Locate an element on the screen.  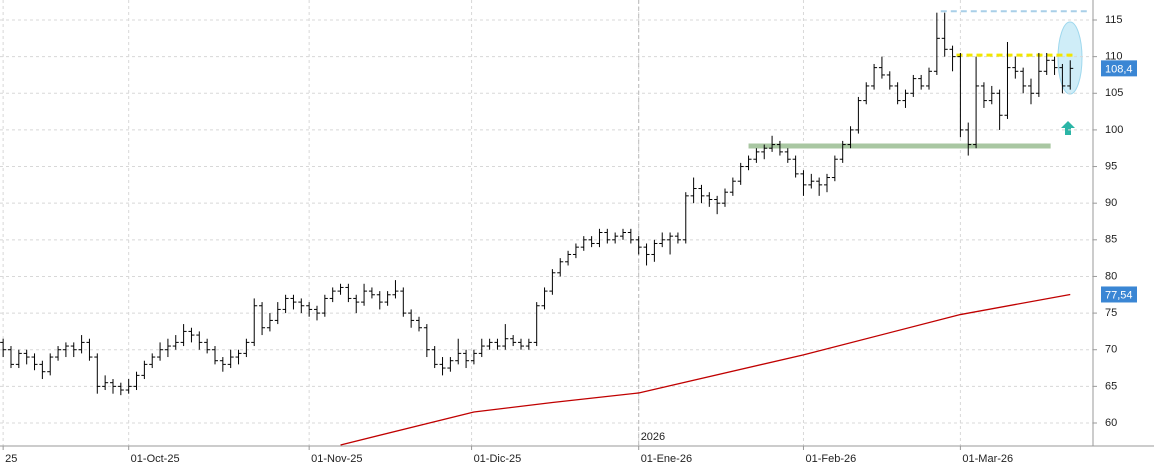
y-tick-label: 60 is located at coordinates (1111, 423).